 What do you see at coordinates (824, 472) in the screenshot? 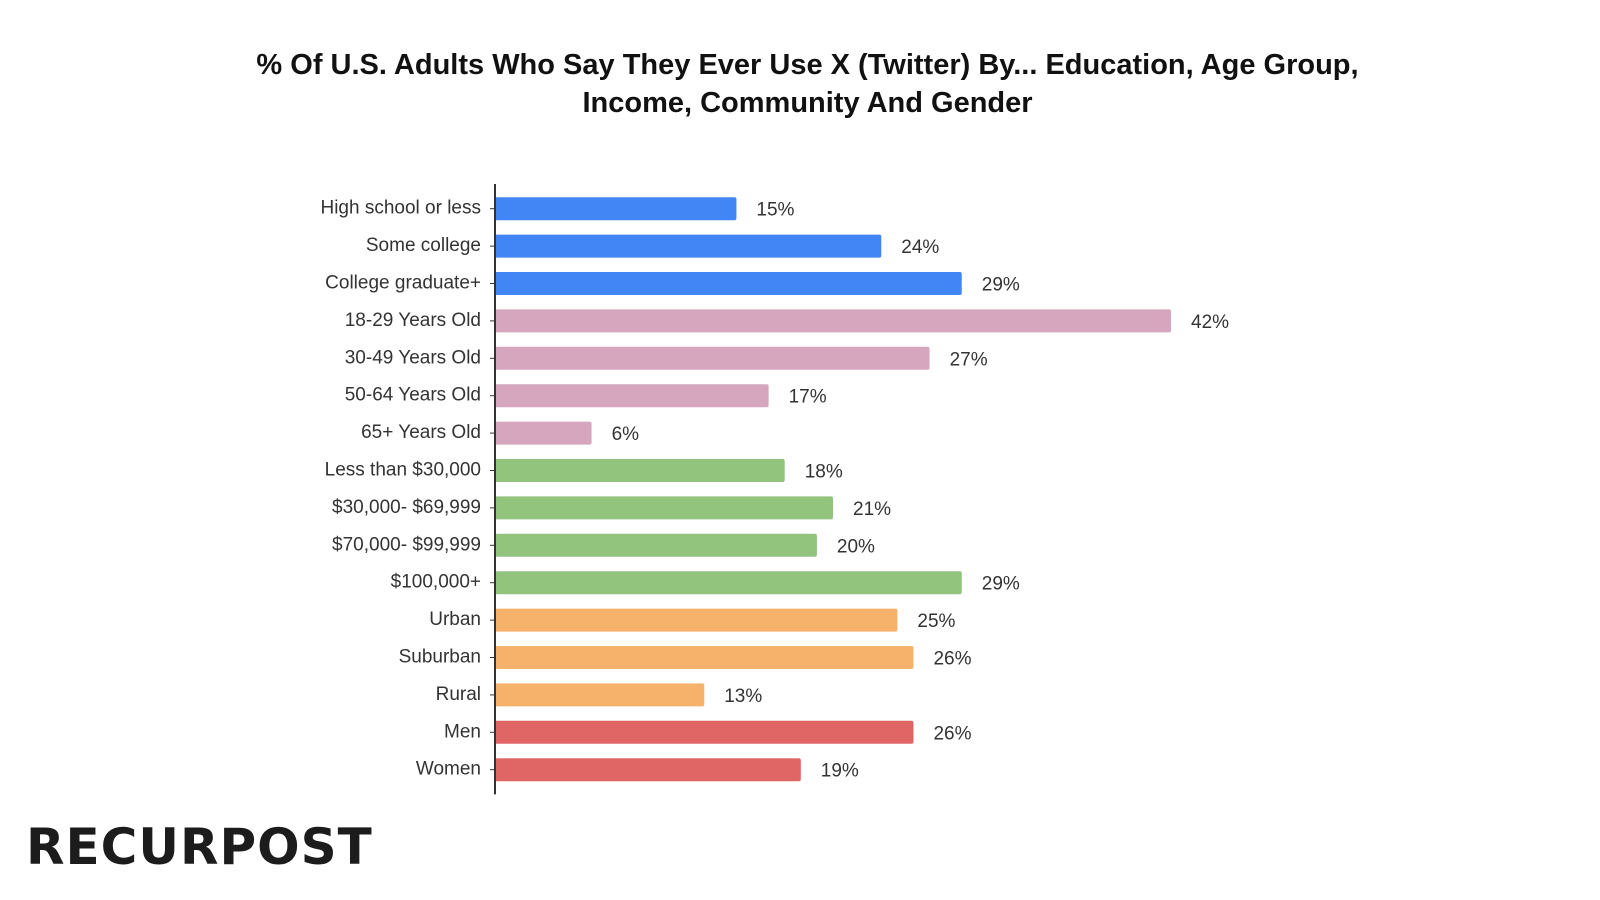
I see `data-label: 18%` at bounding box center [824, 472].